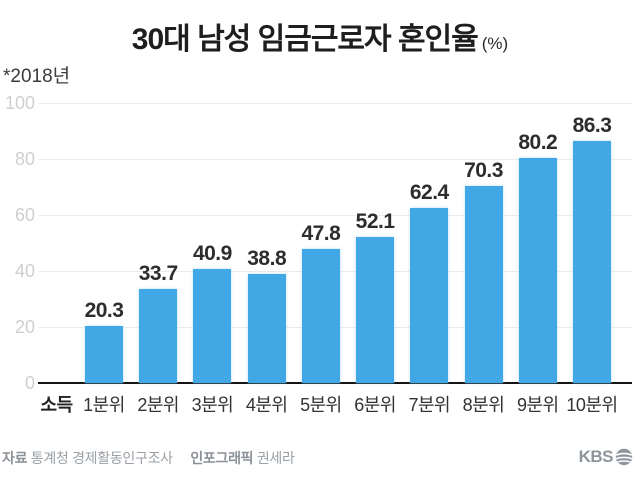 The height and width of the screenshot is (481, 640). What do you see at coordinates (537, 270) in the screenshot?
I see `bar-9분위` at bounding box center [537, 270].